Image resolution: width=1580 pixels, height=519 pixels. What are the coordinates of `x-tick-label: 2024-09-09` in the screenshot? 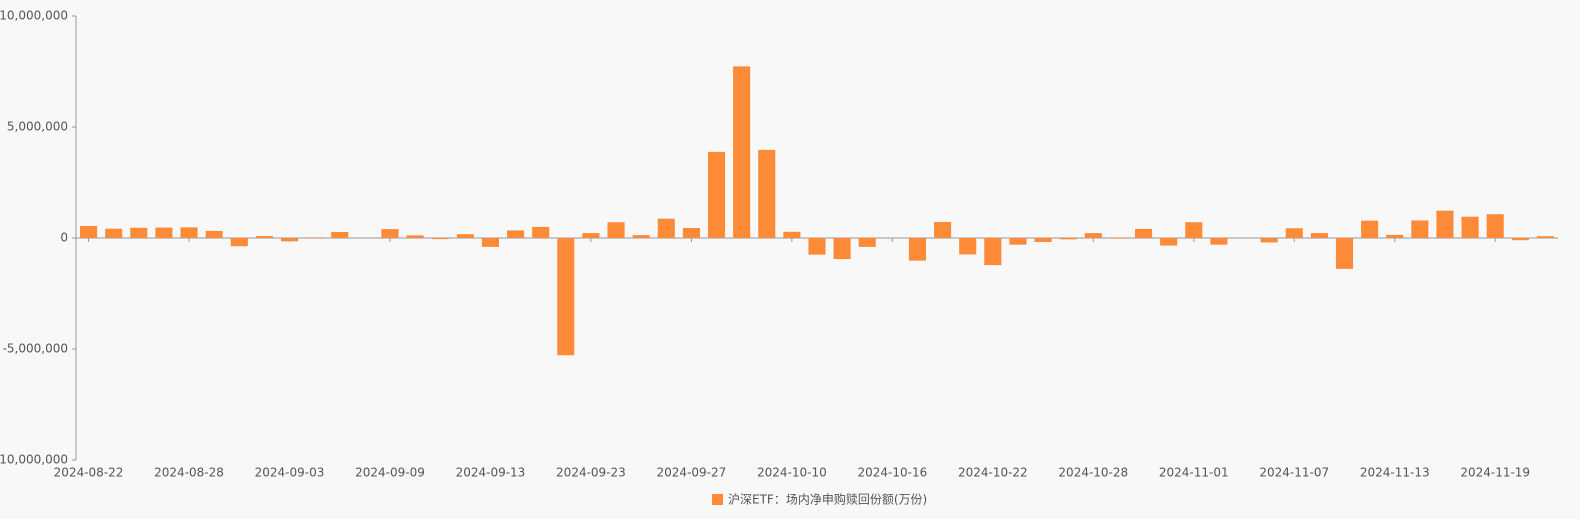 It's located at (390, 473).